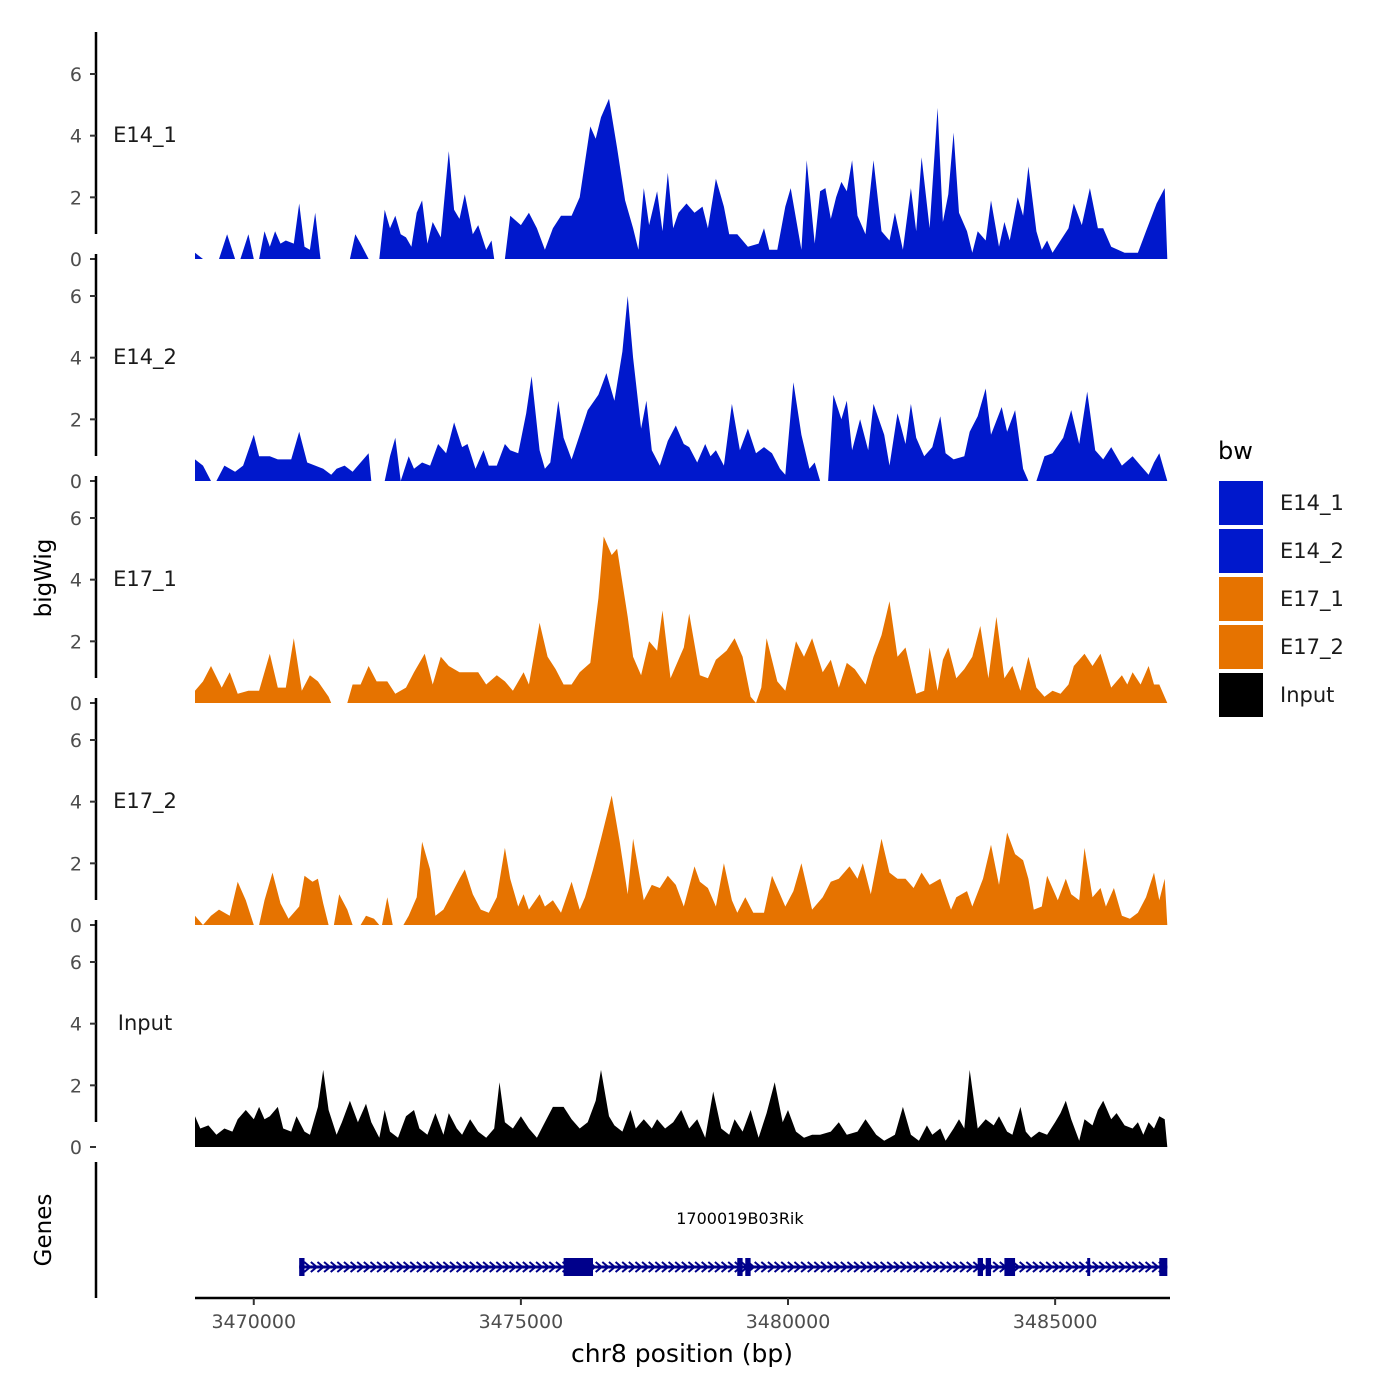  I want to click on x-tick-label: 3480000, so click(788, 1322).